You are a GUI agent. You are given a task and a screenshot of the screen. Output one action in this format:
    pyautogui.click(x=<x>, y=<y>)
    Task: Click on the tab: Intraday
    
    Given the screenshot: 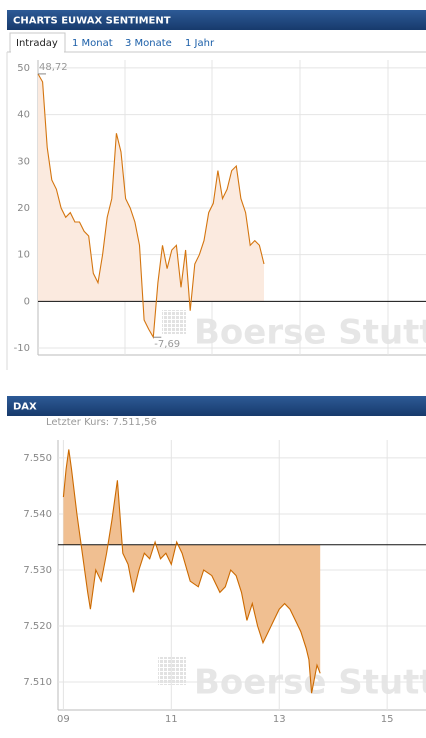 What is the action you would take?
    pyautogui.click(x=37, y=43)
    